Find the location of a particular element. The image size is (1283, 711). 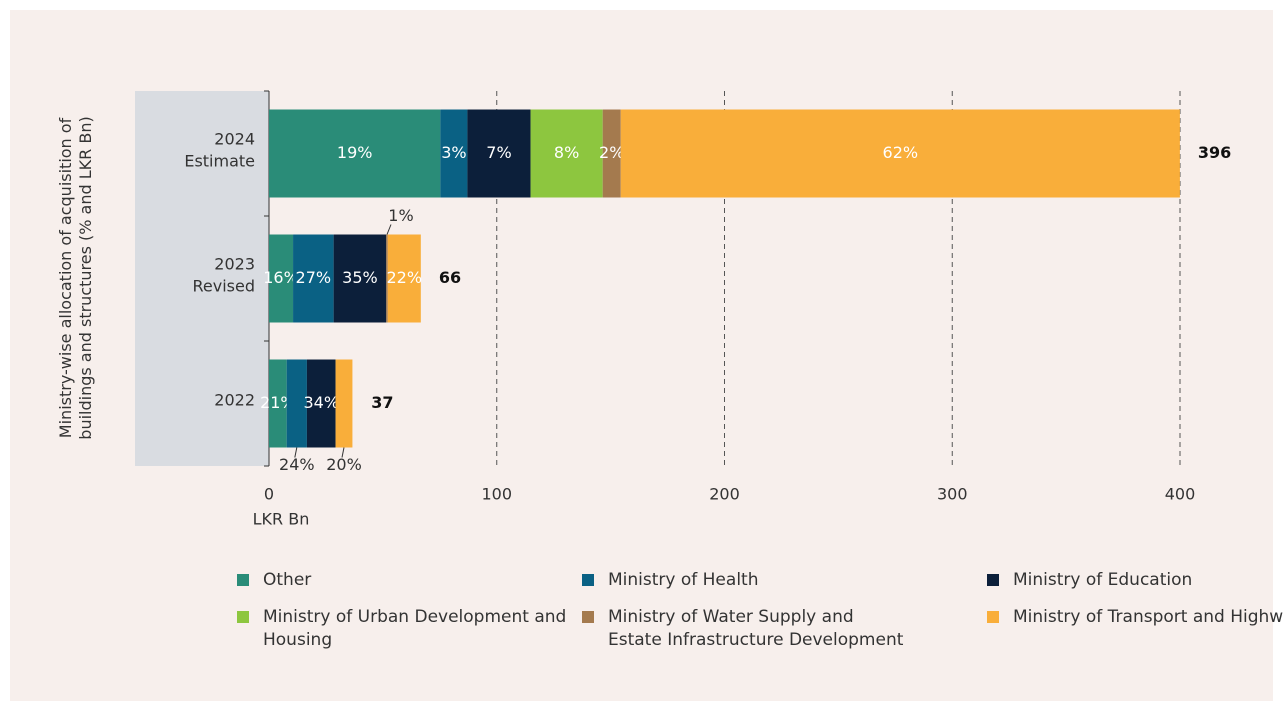

x-axis-label: LKR Bn is located at coordinates (281, 519).